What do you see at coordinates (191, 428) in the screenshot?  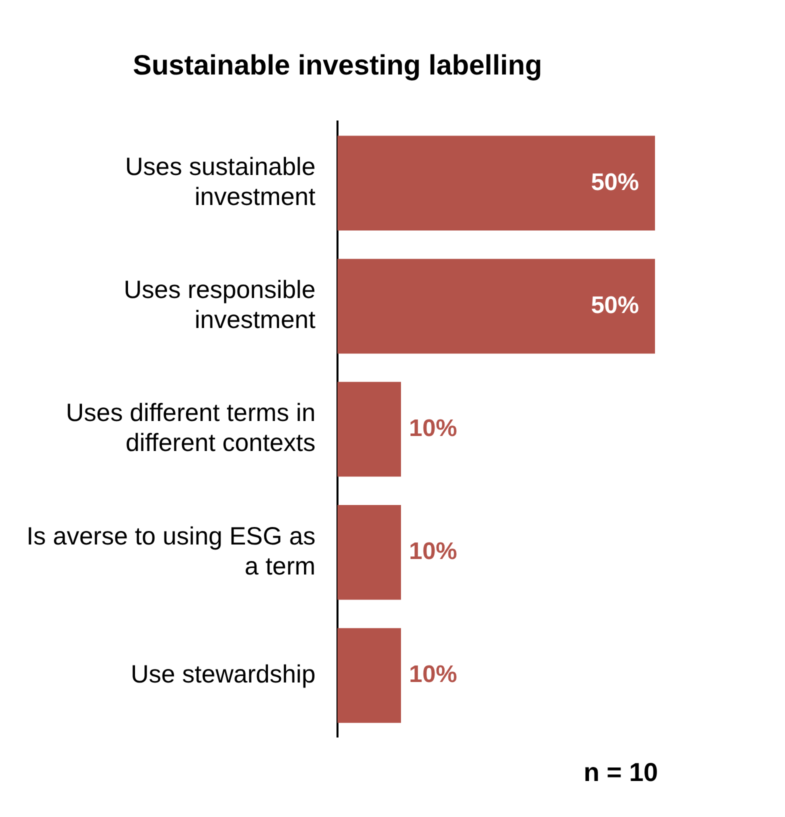 I see `y-tick-label: Uses different terms in different contexts` at bounding box center [191, 428].